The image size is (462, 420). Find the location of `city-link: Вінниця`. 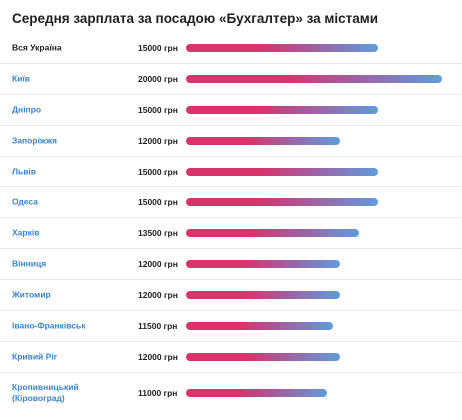

city-link: Вінниця is located at coordinates (69, 264).